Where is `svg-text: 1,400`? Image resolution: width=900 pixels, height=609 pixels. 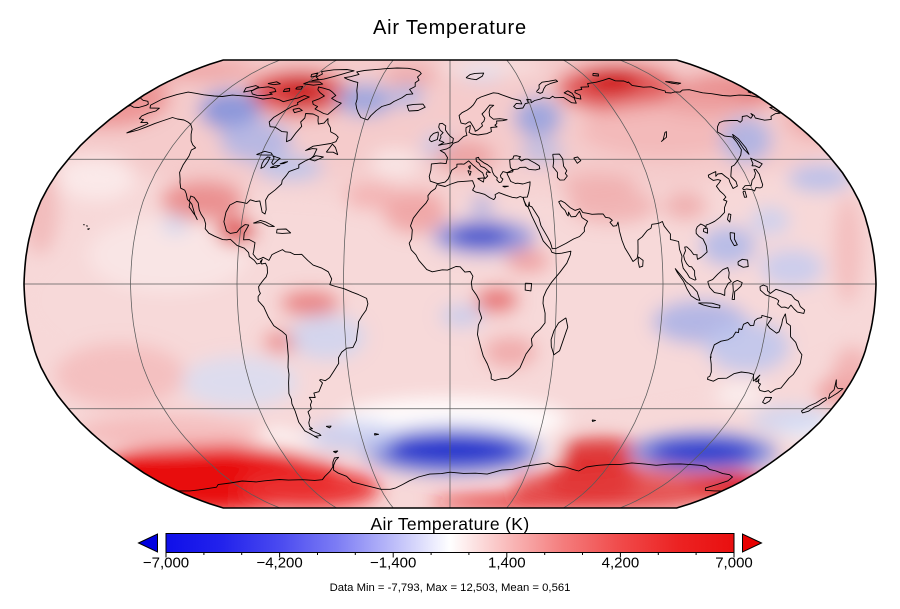 svg-text: 1,400 is located at coordinates (507, 563).